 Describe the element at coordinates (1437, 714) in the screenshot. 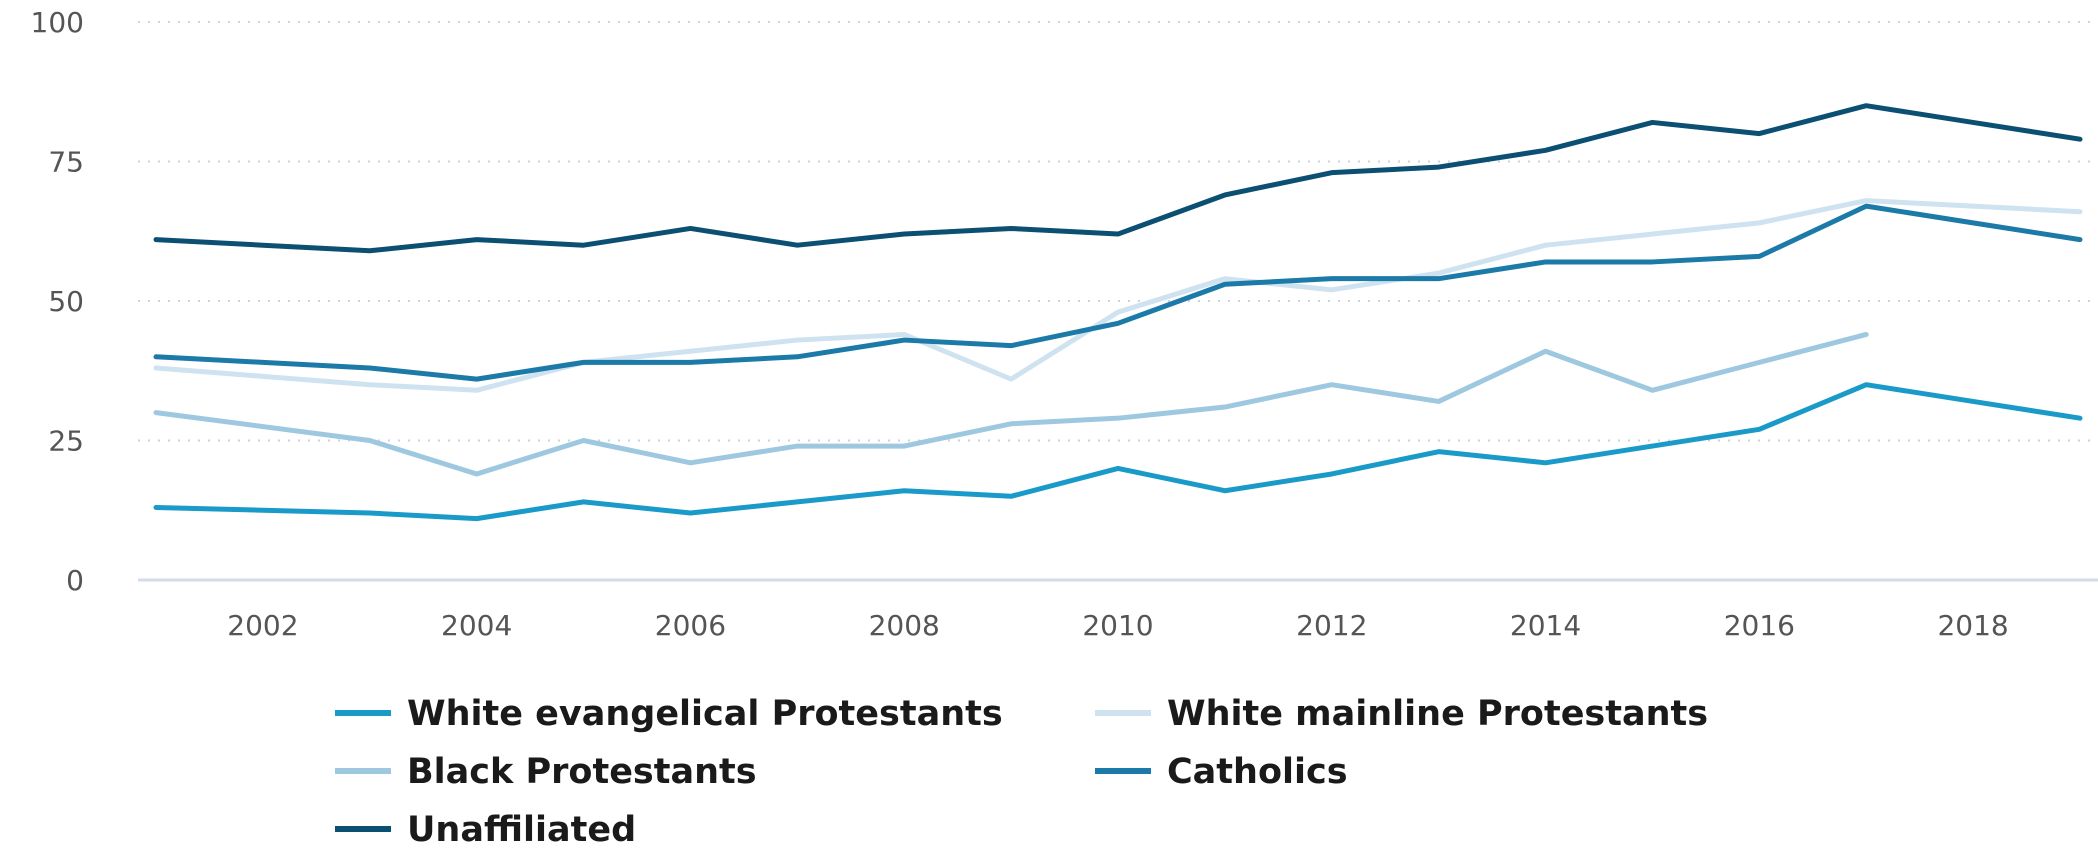

I see `legend-label: White mainline Protestants` at that location.